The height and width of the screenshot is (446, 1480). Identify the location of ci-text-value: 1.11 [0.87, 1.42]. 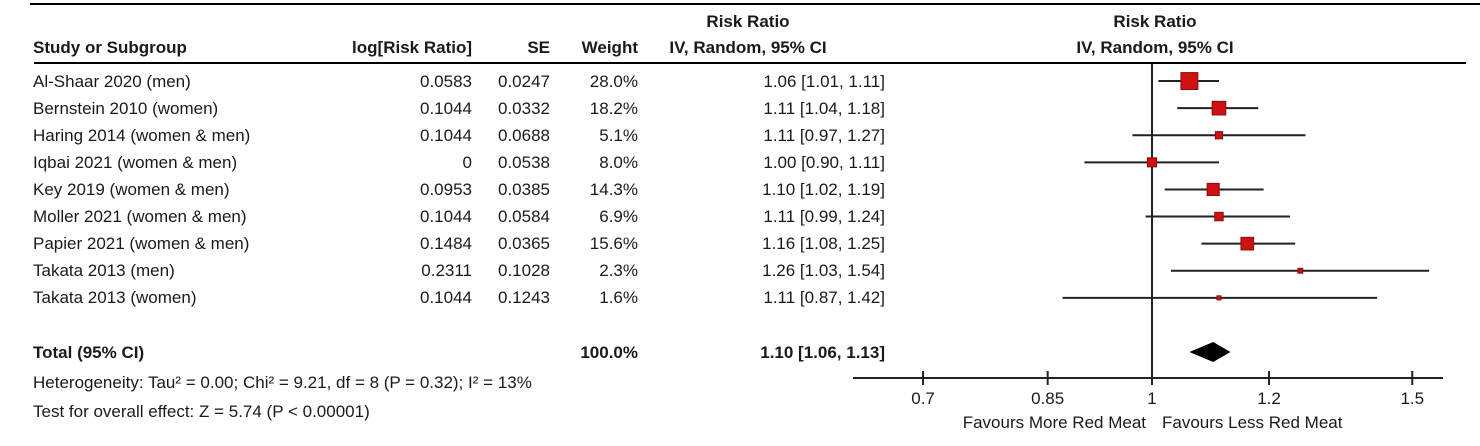
(824, 298).